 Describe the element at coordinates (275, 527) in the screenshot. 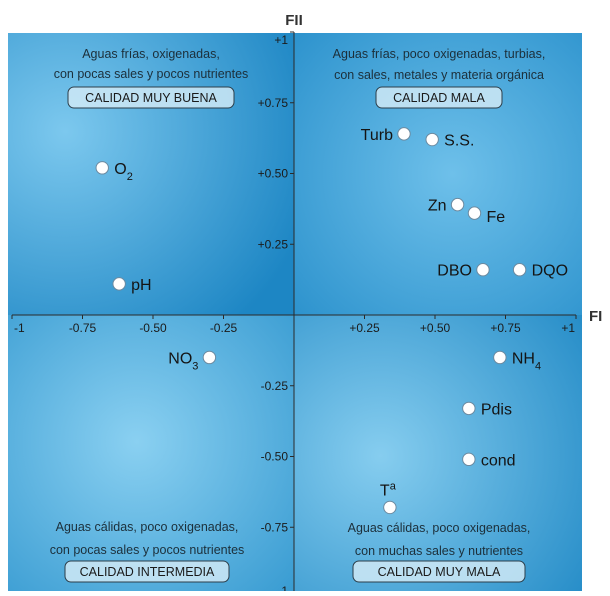

I see `y-tick-label: -0.75` at that location.